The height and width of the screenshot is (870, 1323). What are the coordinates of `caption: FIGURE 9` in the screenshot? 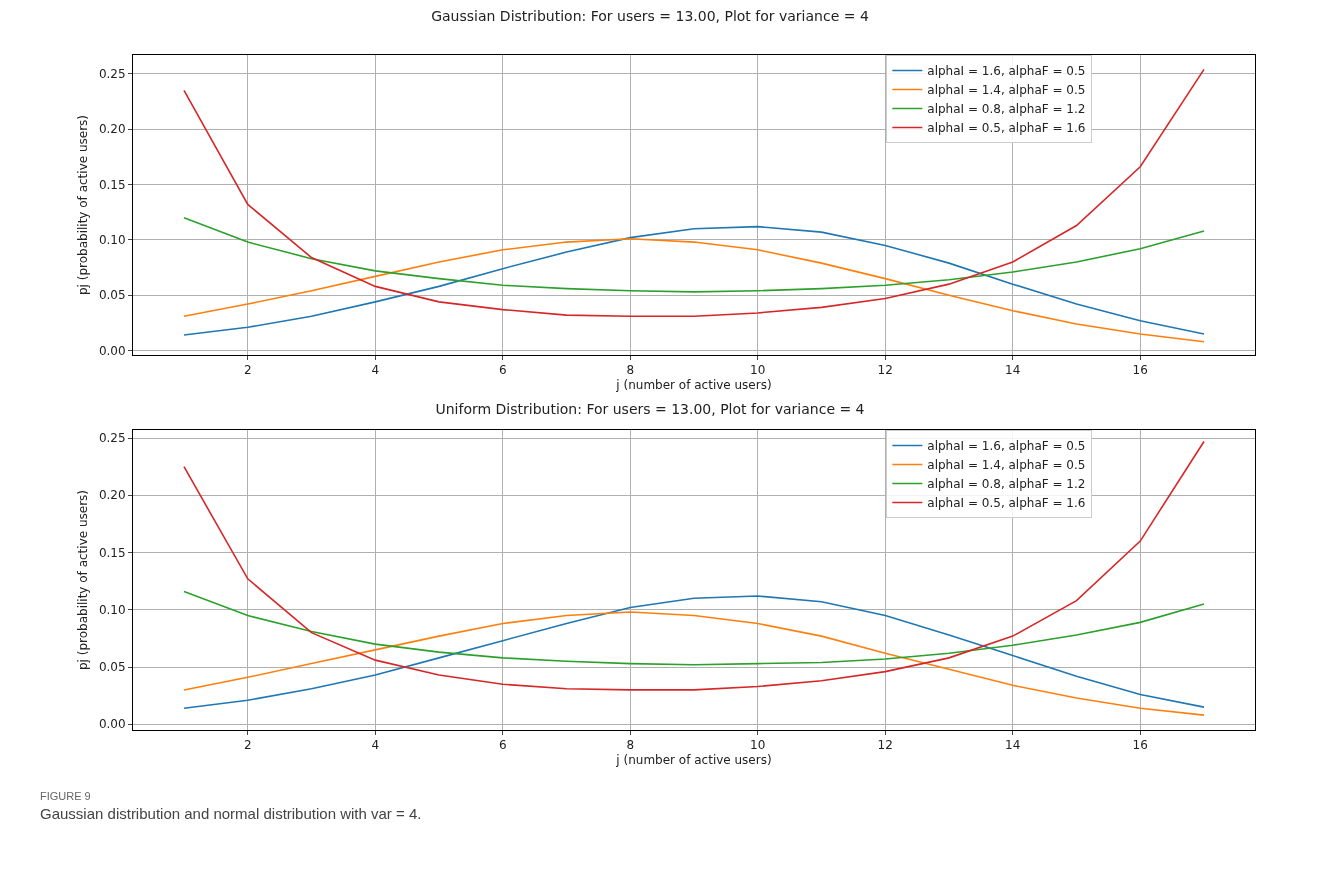 It's located at (66, 796).